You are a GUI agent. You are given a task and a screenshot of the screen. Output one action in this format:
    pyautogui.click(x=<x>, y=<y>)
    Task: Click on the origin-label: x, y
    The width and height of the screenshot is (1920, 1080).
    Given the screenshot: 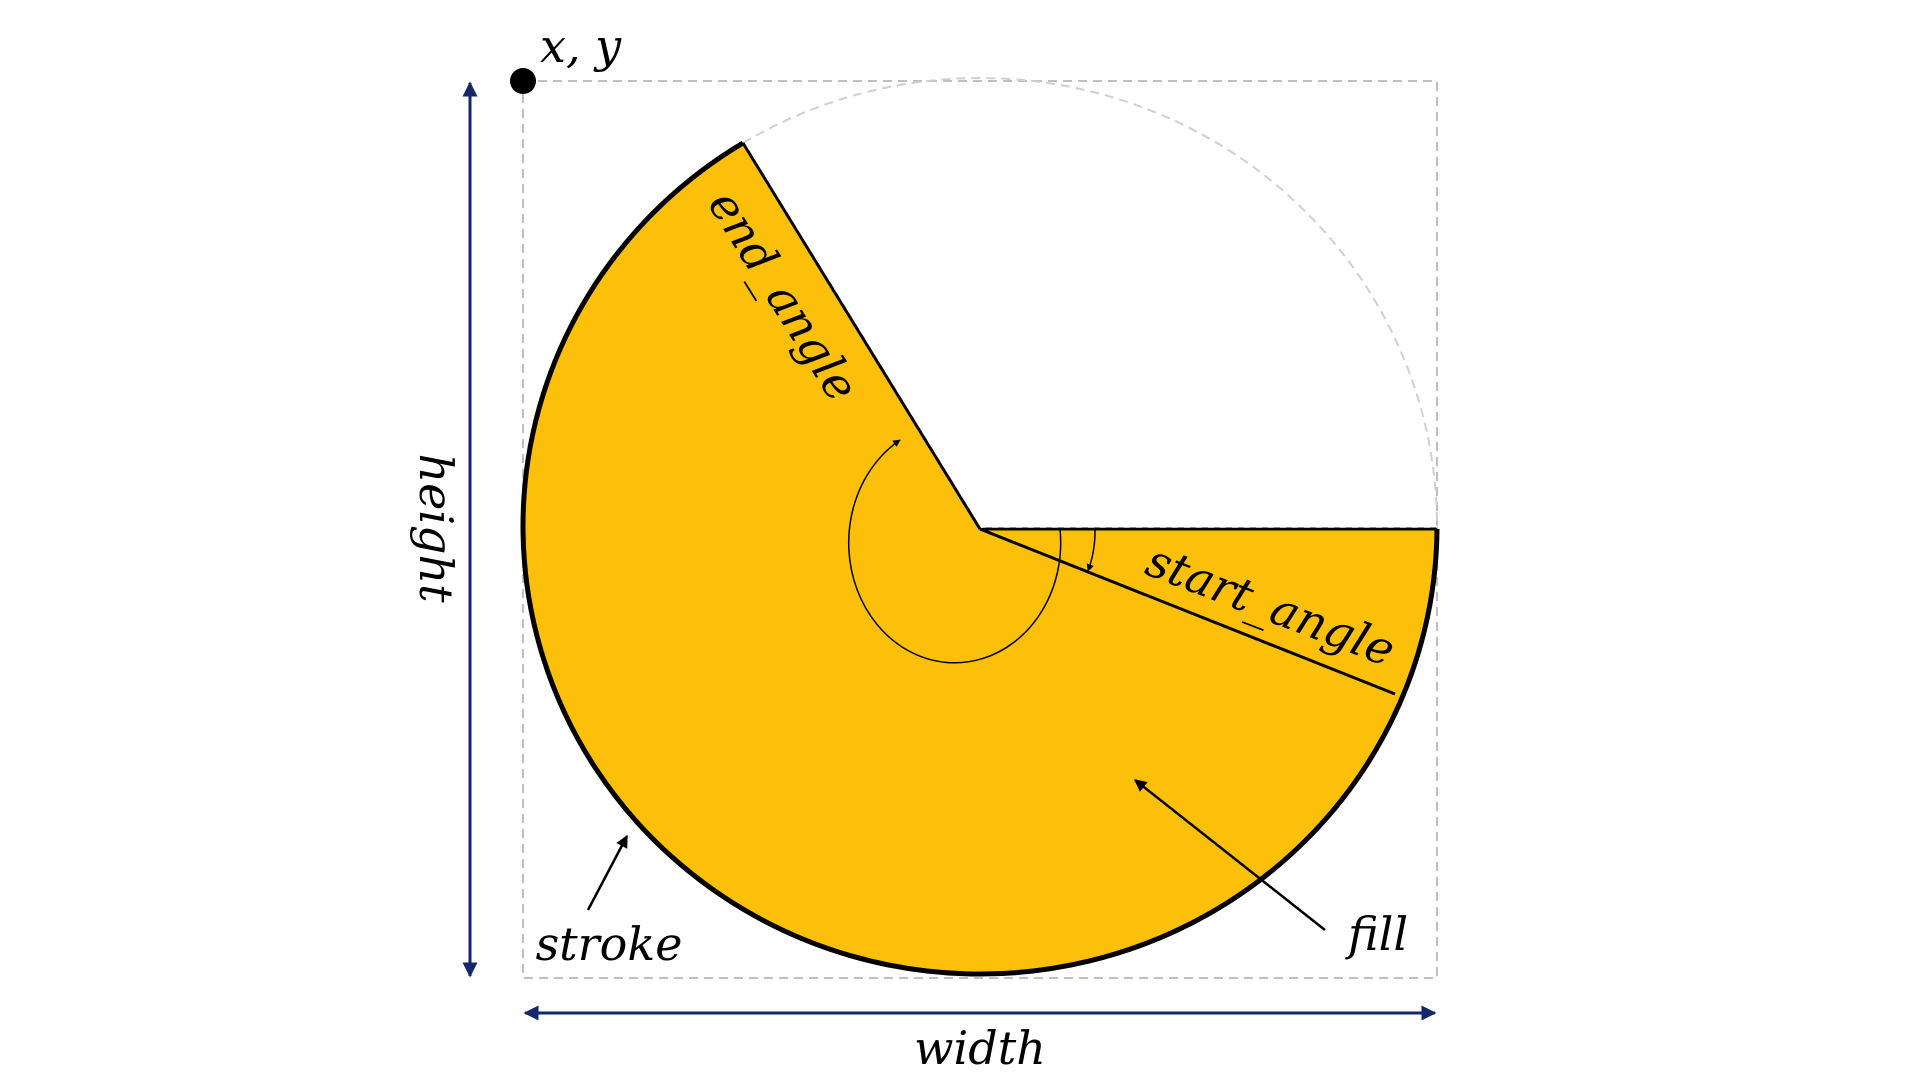 What is the action you would take?
    pyautogui.click(x=581, y=46)
    